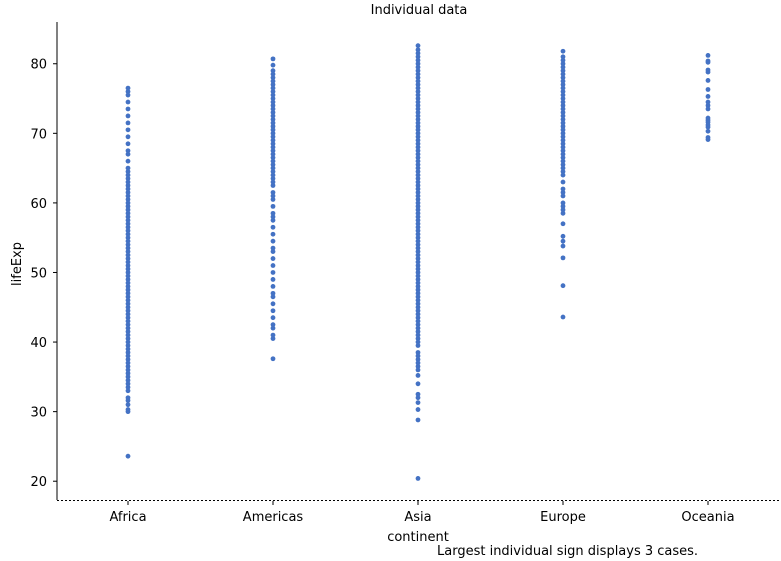 The height and width of the screenshot is (561, 781). I want to click on y-axis-label: lifeExp, so click(17, 264).